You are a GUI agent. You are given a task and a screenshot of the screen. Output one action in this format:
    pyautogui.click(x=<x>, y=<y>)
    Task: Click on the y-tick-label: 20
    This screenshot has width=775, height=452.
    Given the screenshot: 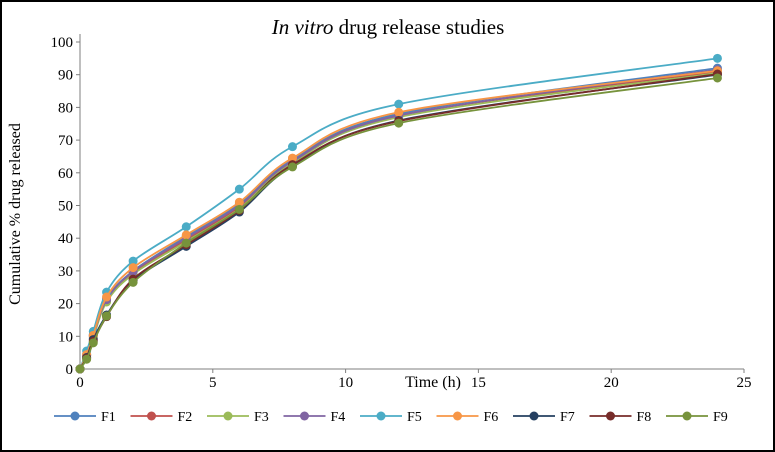 What is the action you would take?
    pyautogui.click(x=65, y=305)
    